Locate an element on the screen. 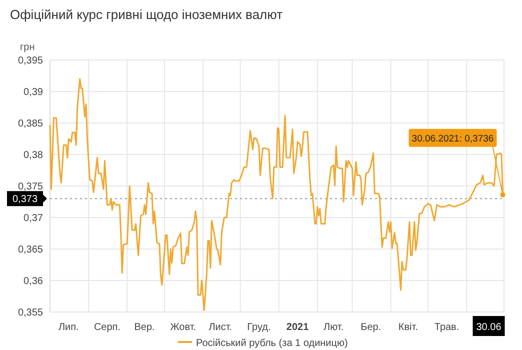 The image size is (522, 350). x-tick-label: Бер. is located at coordinates (371, 327).